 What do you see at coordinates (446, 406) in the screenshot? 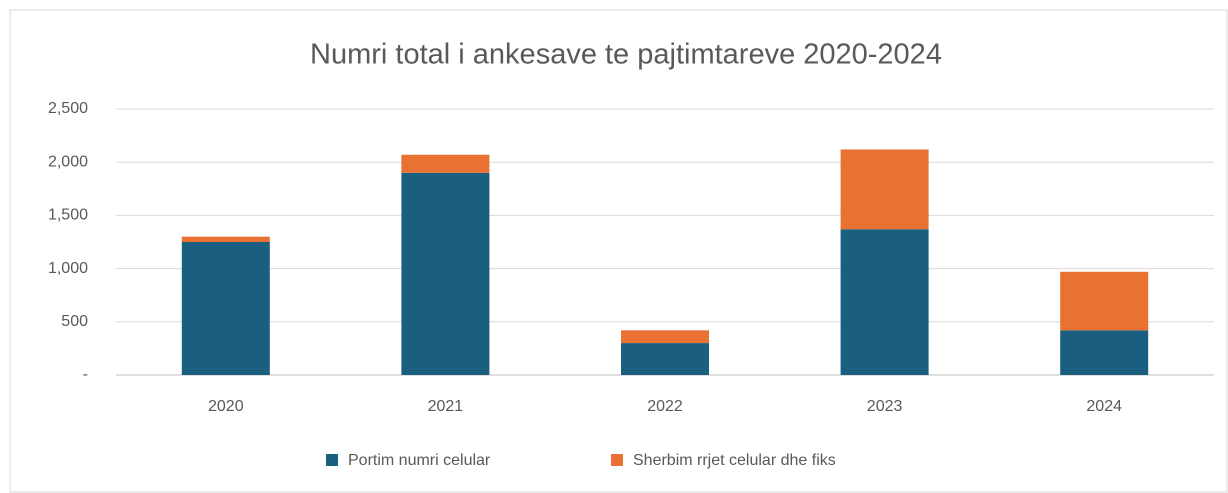
I see `x-tick-label: 2021` at bounding box center [446, 406].